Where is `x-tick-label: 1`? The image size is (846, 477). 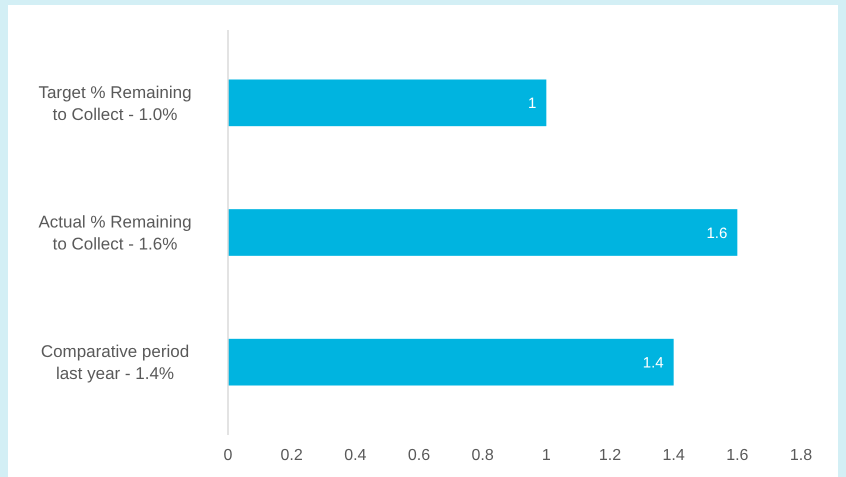 x-tick-label: 1 is located at coordinates (546, 455).